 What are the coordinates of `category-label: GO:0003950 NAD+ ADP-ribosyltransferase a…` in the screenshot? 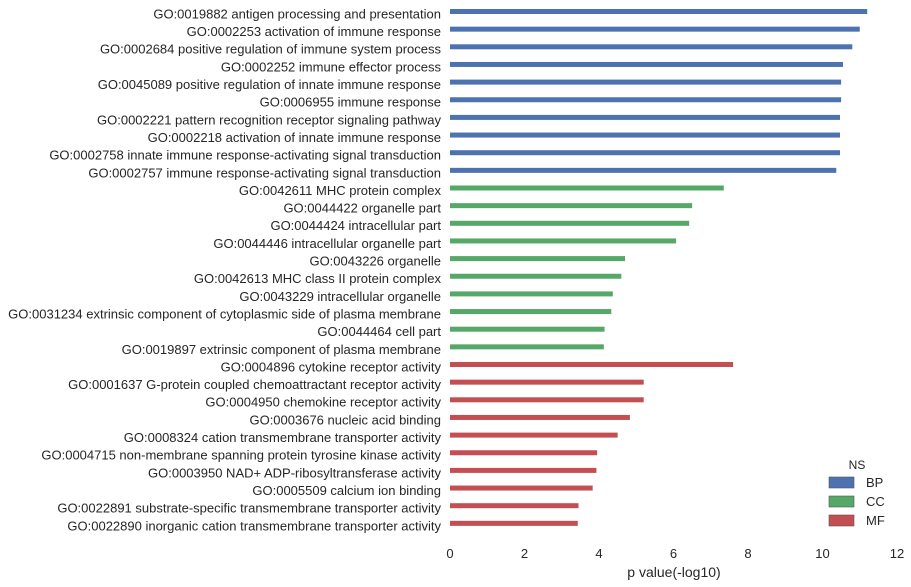 It's located at (294, 472).